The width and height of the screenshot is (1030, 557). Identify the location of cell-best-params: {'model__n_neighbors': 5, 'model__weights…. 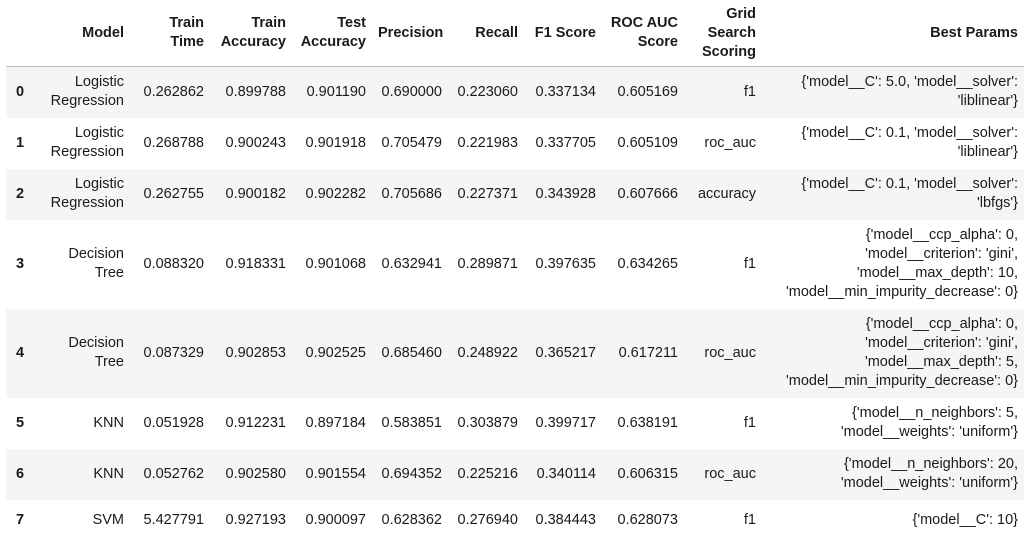
(893, 423).